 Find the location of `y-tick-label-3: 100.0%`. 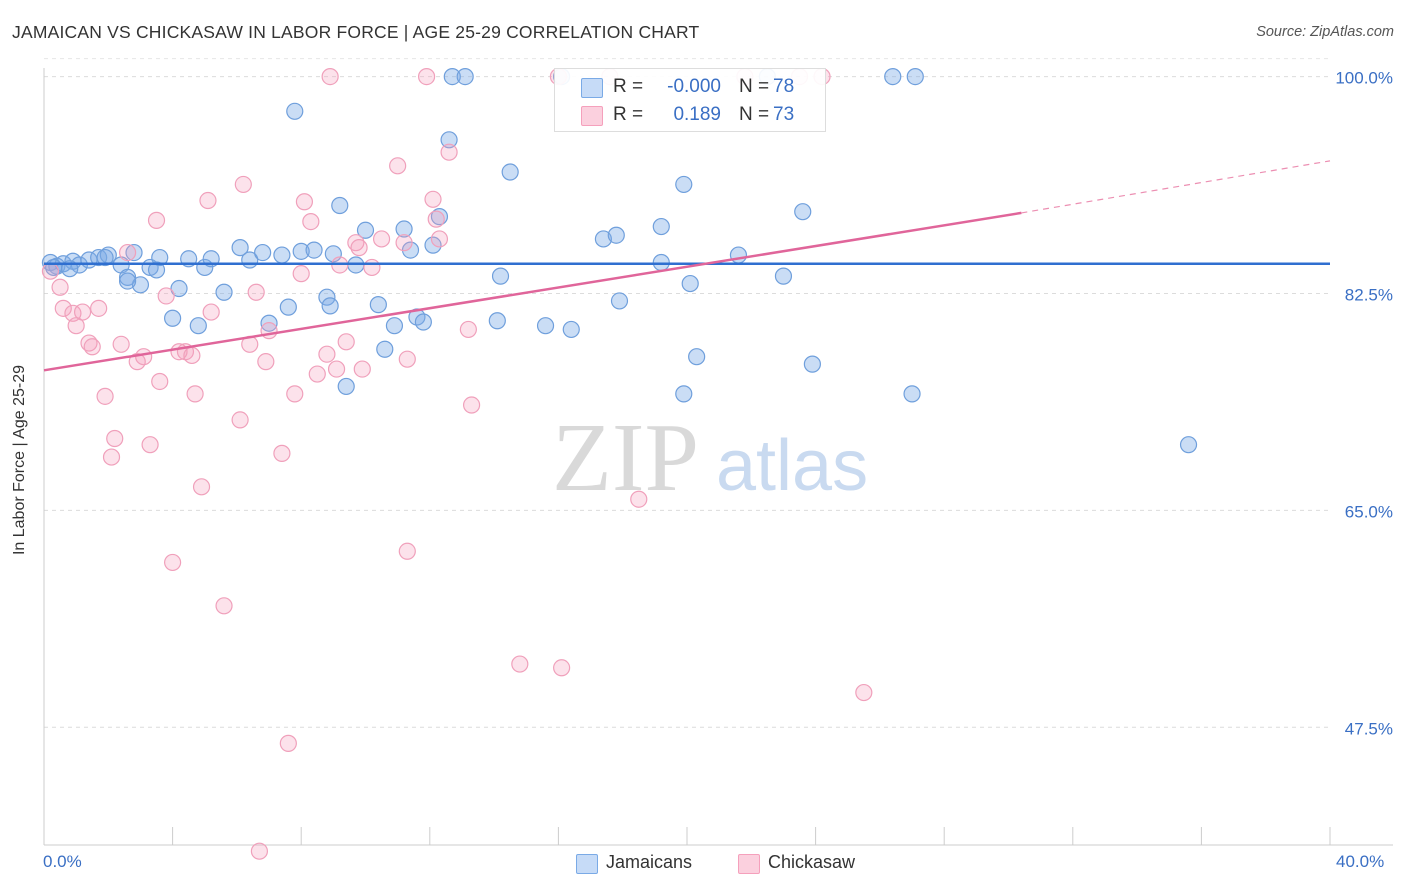

y-tick-label-3: 100.0% is located at coordinates (1364, 78).